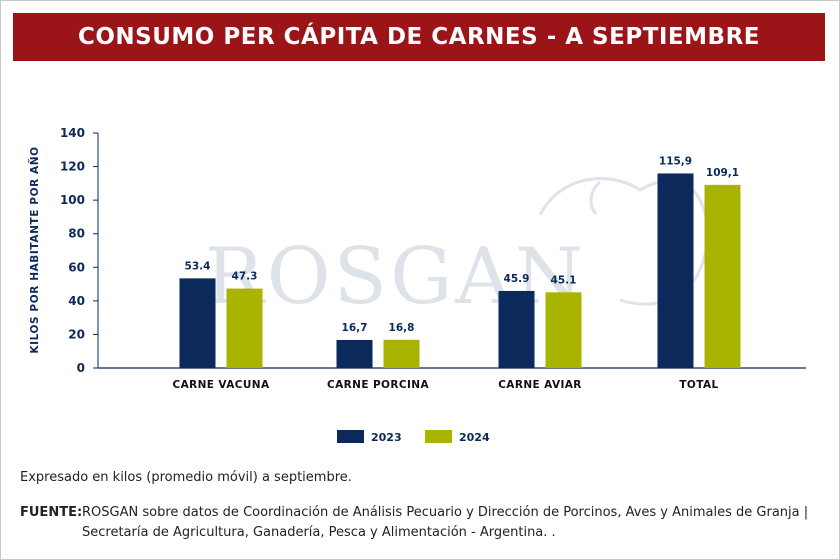 The height and width of the screenshot is (560, 840). I want to click on data-label: 47.3, so click(245, 277).